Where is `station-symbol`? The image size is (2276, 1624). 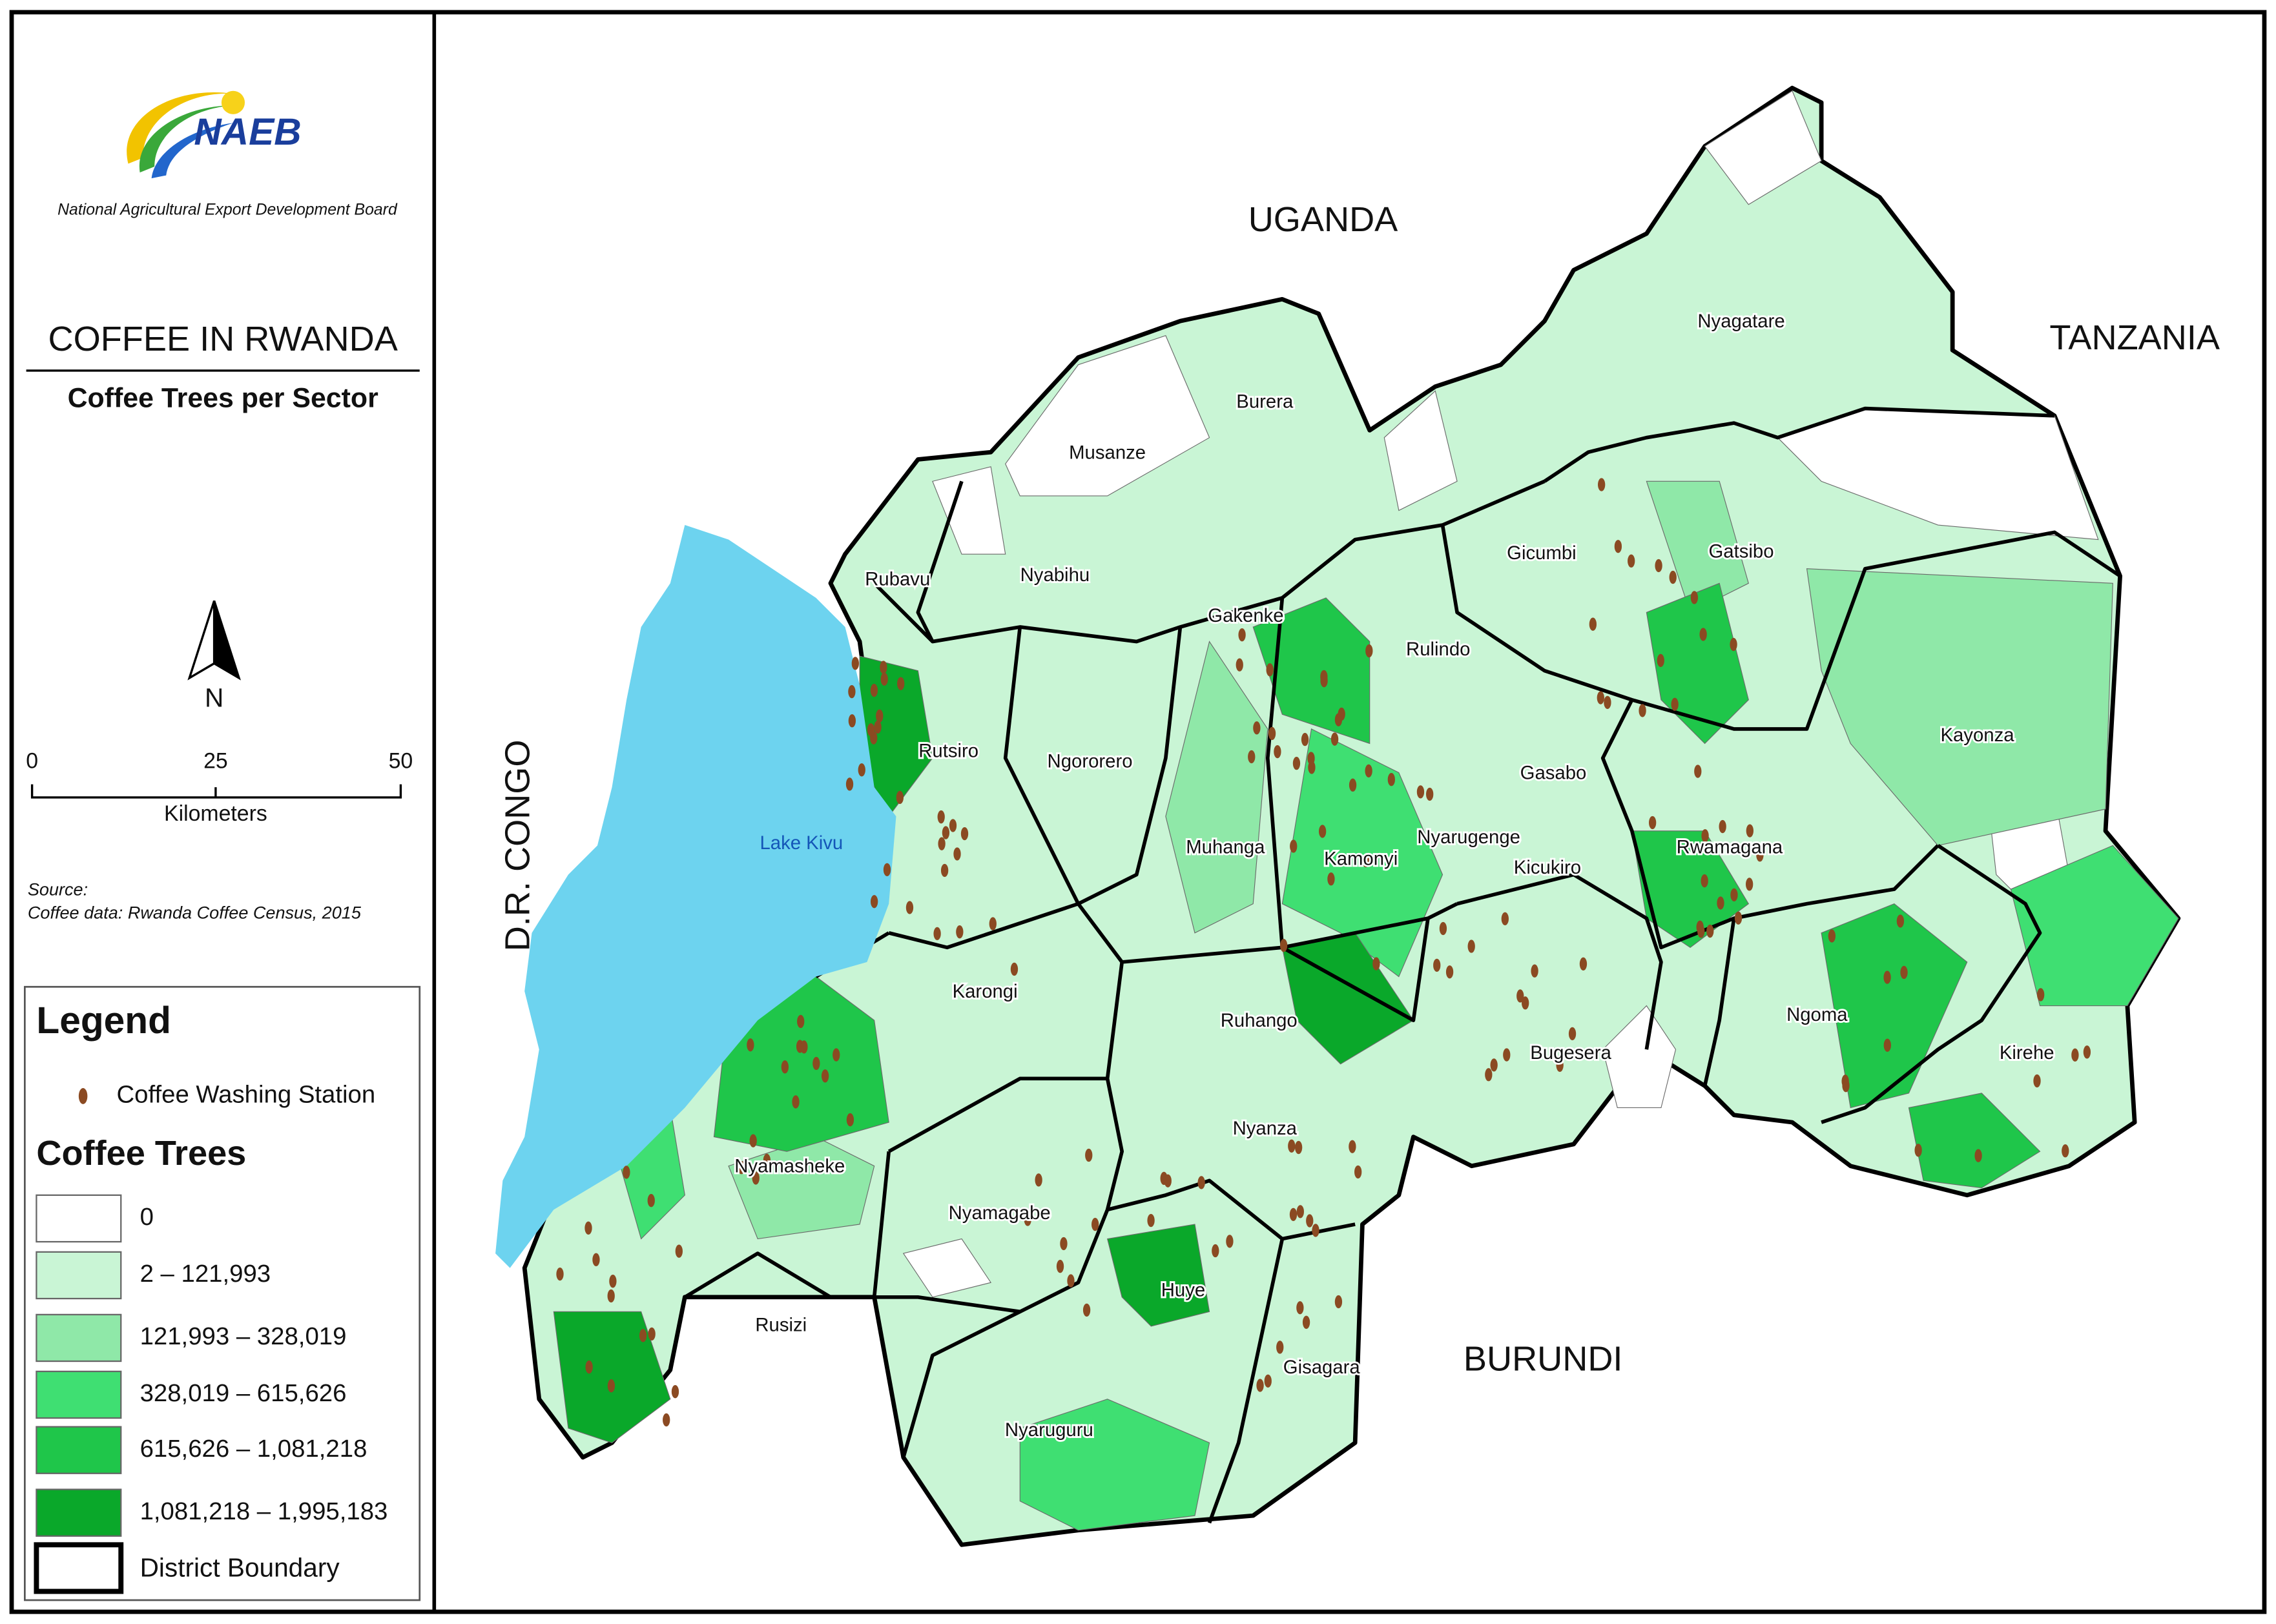 station-symbol is located at coordinates (83, 1096).